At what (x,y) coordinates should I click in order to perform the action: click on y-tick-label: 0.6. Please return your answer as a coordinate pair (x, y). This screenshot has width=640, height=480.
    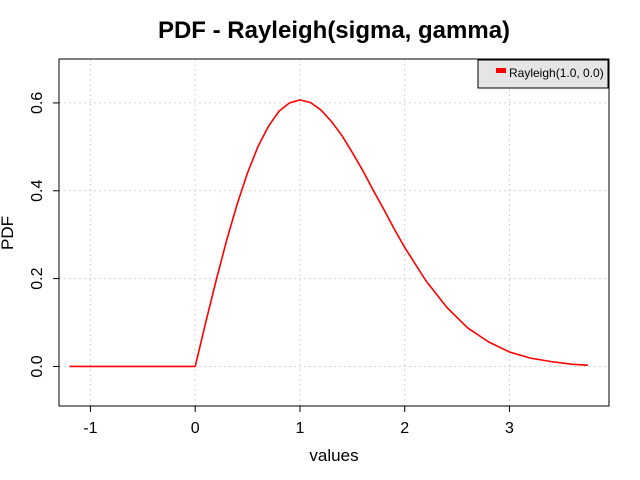
    Looking at the image, I should click on (37, 103).